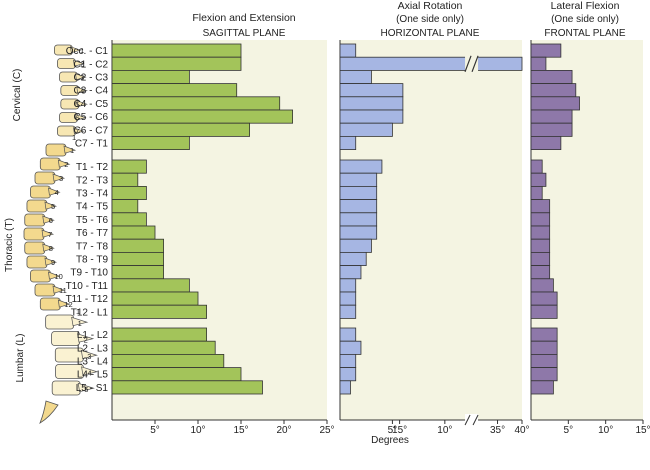 Image resolution: width=650 pixels, height=470 pixels. What do you see at coordinates (92, 144) in the screenshot?
I see `level-label-7: C7 - T1` at bounding box center [92, 144].